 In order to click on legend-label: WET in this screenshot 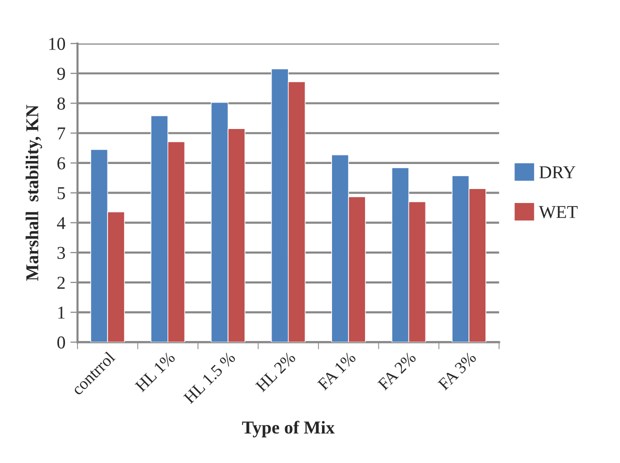, I will do `click(558, 212)`.